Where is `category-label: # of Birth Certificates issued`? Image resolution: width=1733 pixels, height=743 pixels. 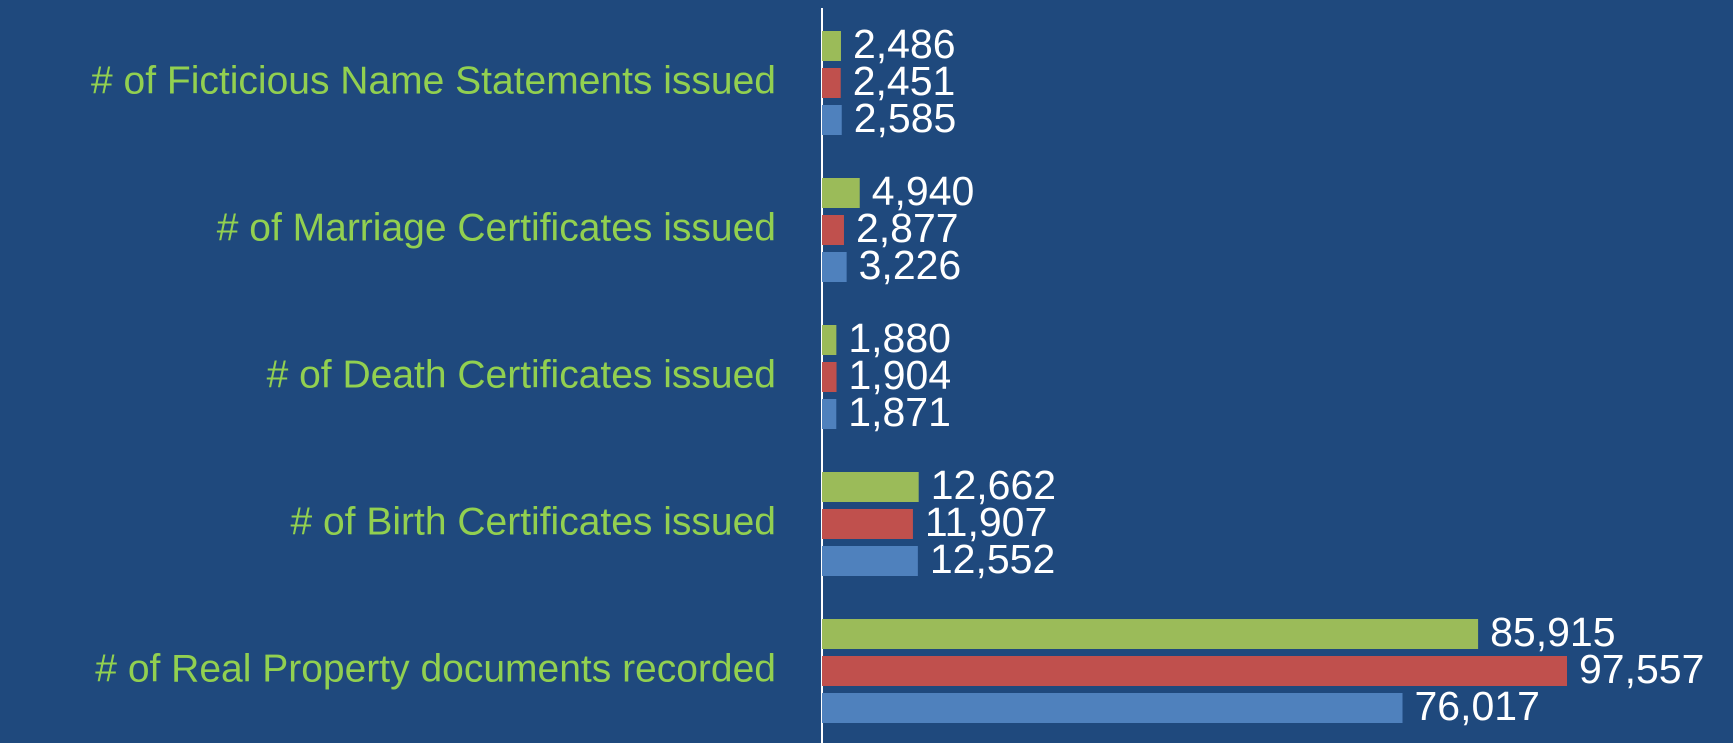 category-label: # of Birth Certificates issued is located at coordinates (533, 521).